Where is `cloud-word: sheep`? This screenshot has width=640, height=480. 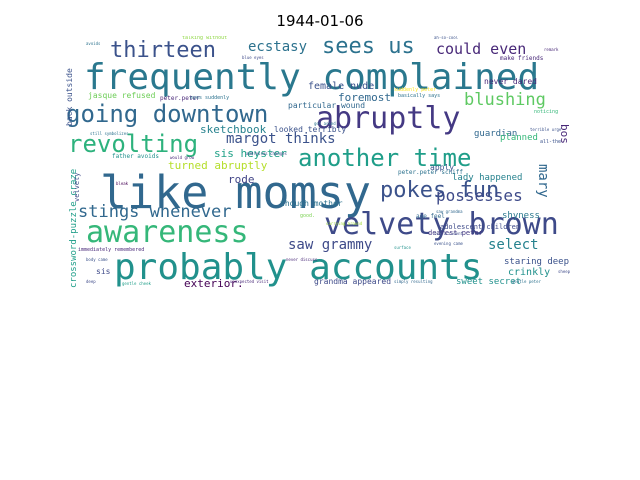
cloud-word: sheep is located at coordinates (564, 271).